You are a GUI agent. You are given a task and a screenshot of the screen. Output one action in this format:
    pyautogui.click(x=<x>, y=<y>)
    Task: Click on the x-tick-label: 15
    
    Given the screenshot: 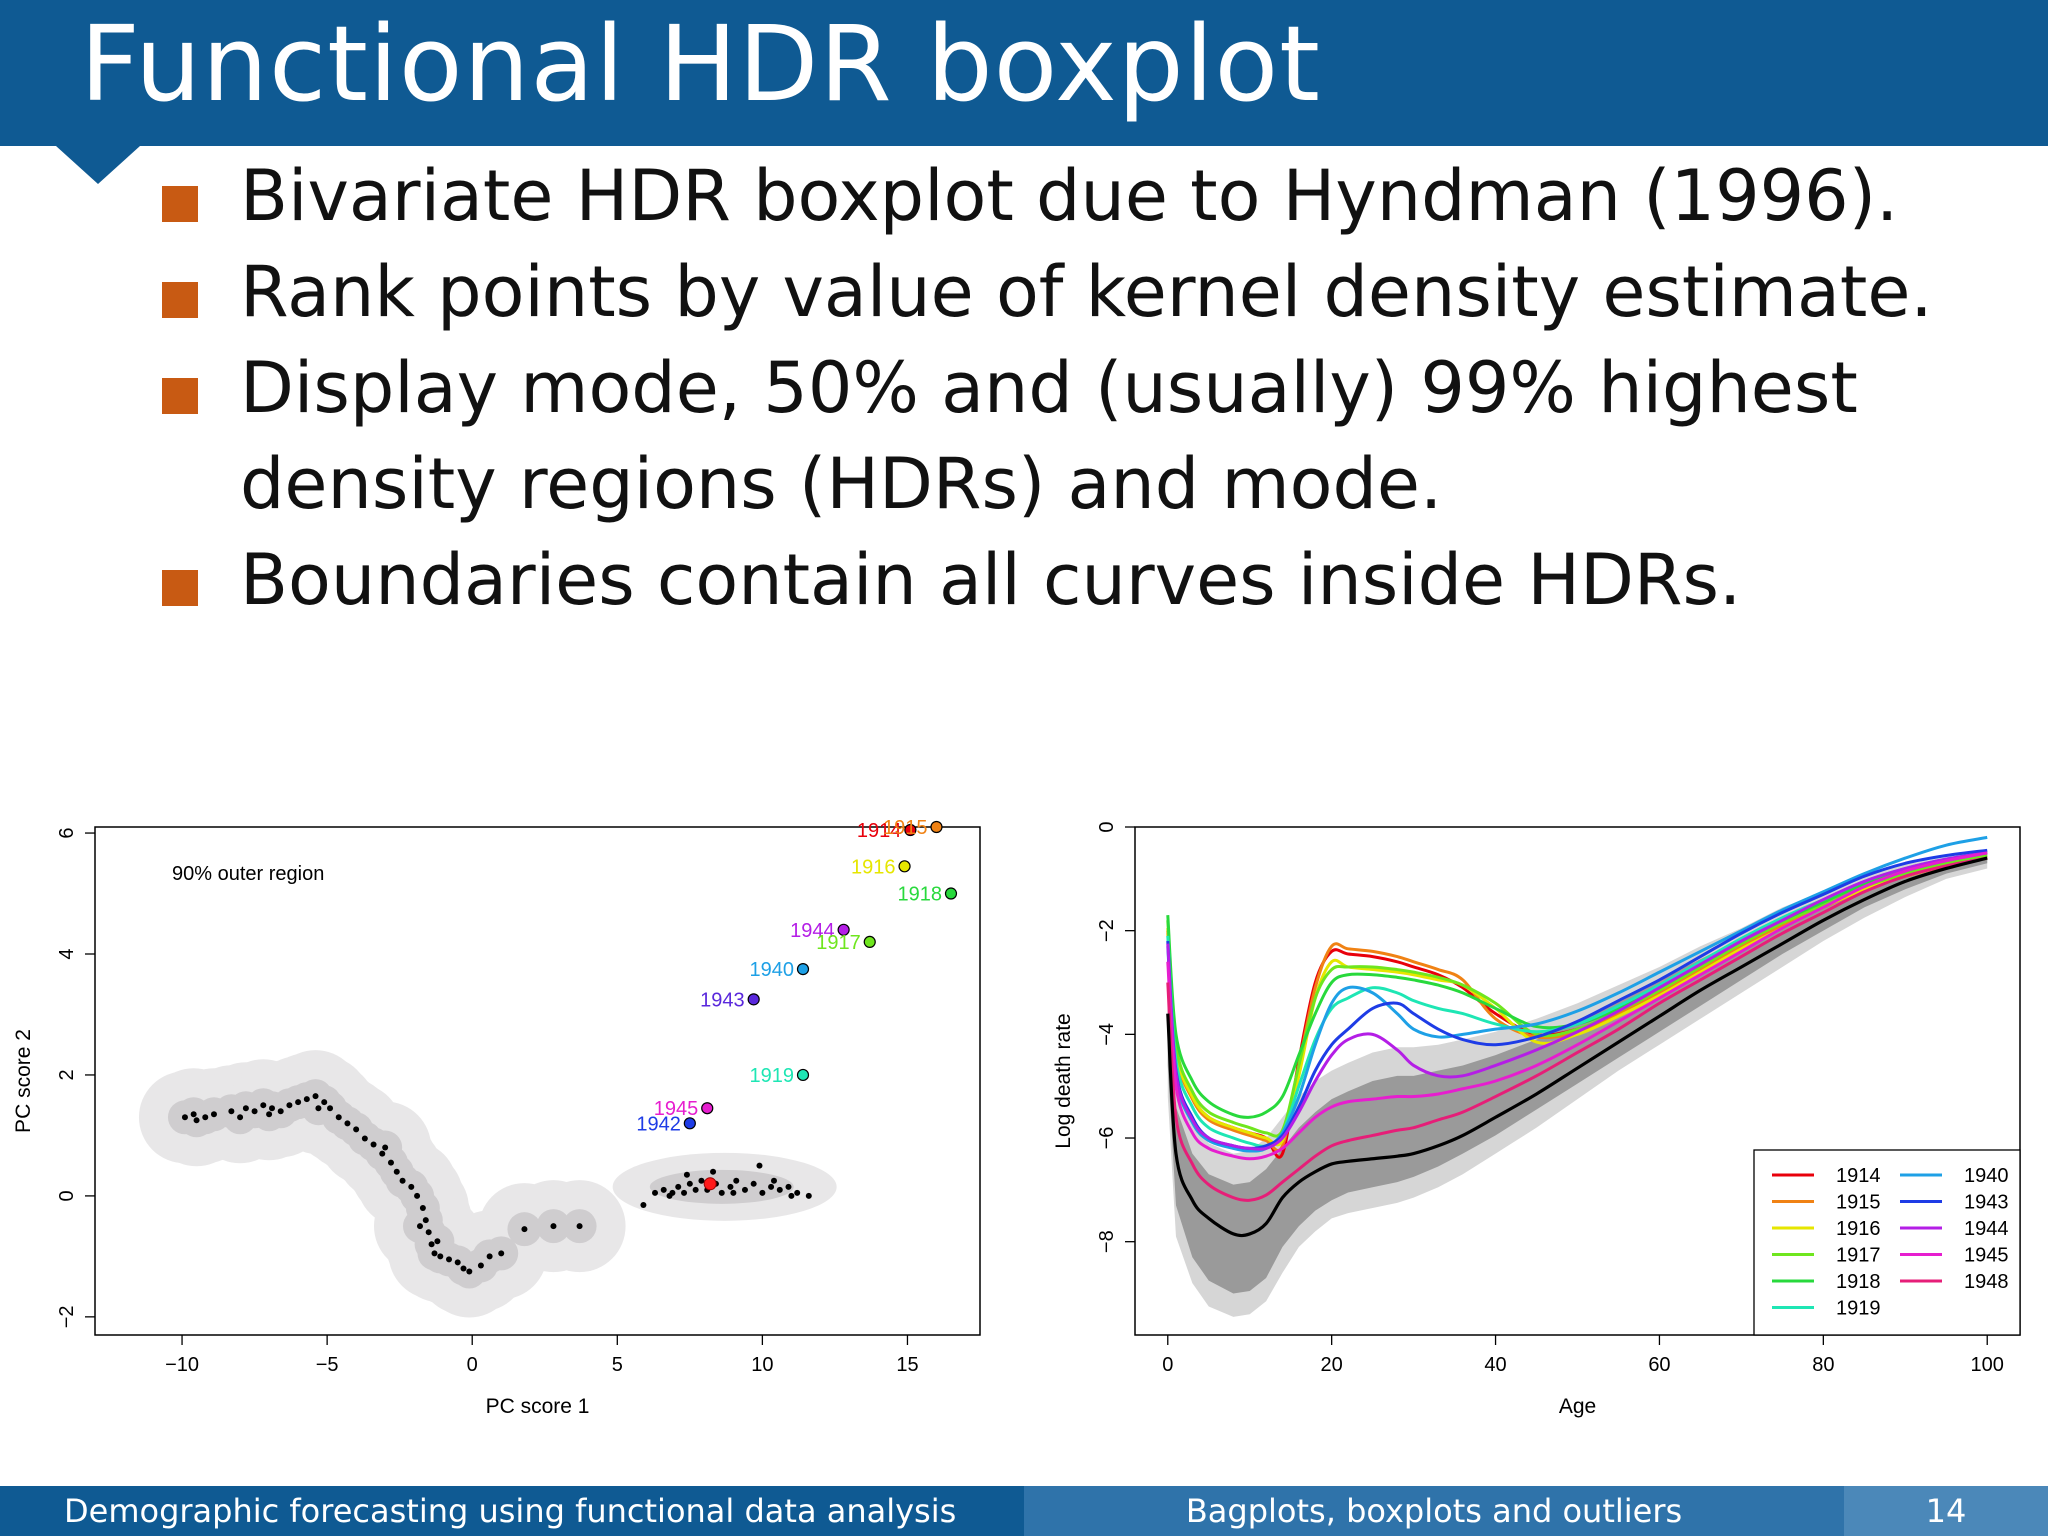 What is the action you would take?
    pyautogui.click(x=907, y=1365)
    